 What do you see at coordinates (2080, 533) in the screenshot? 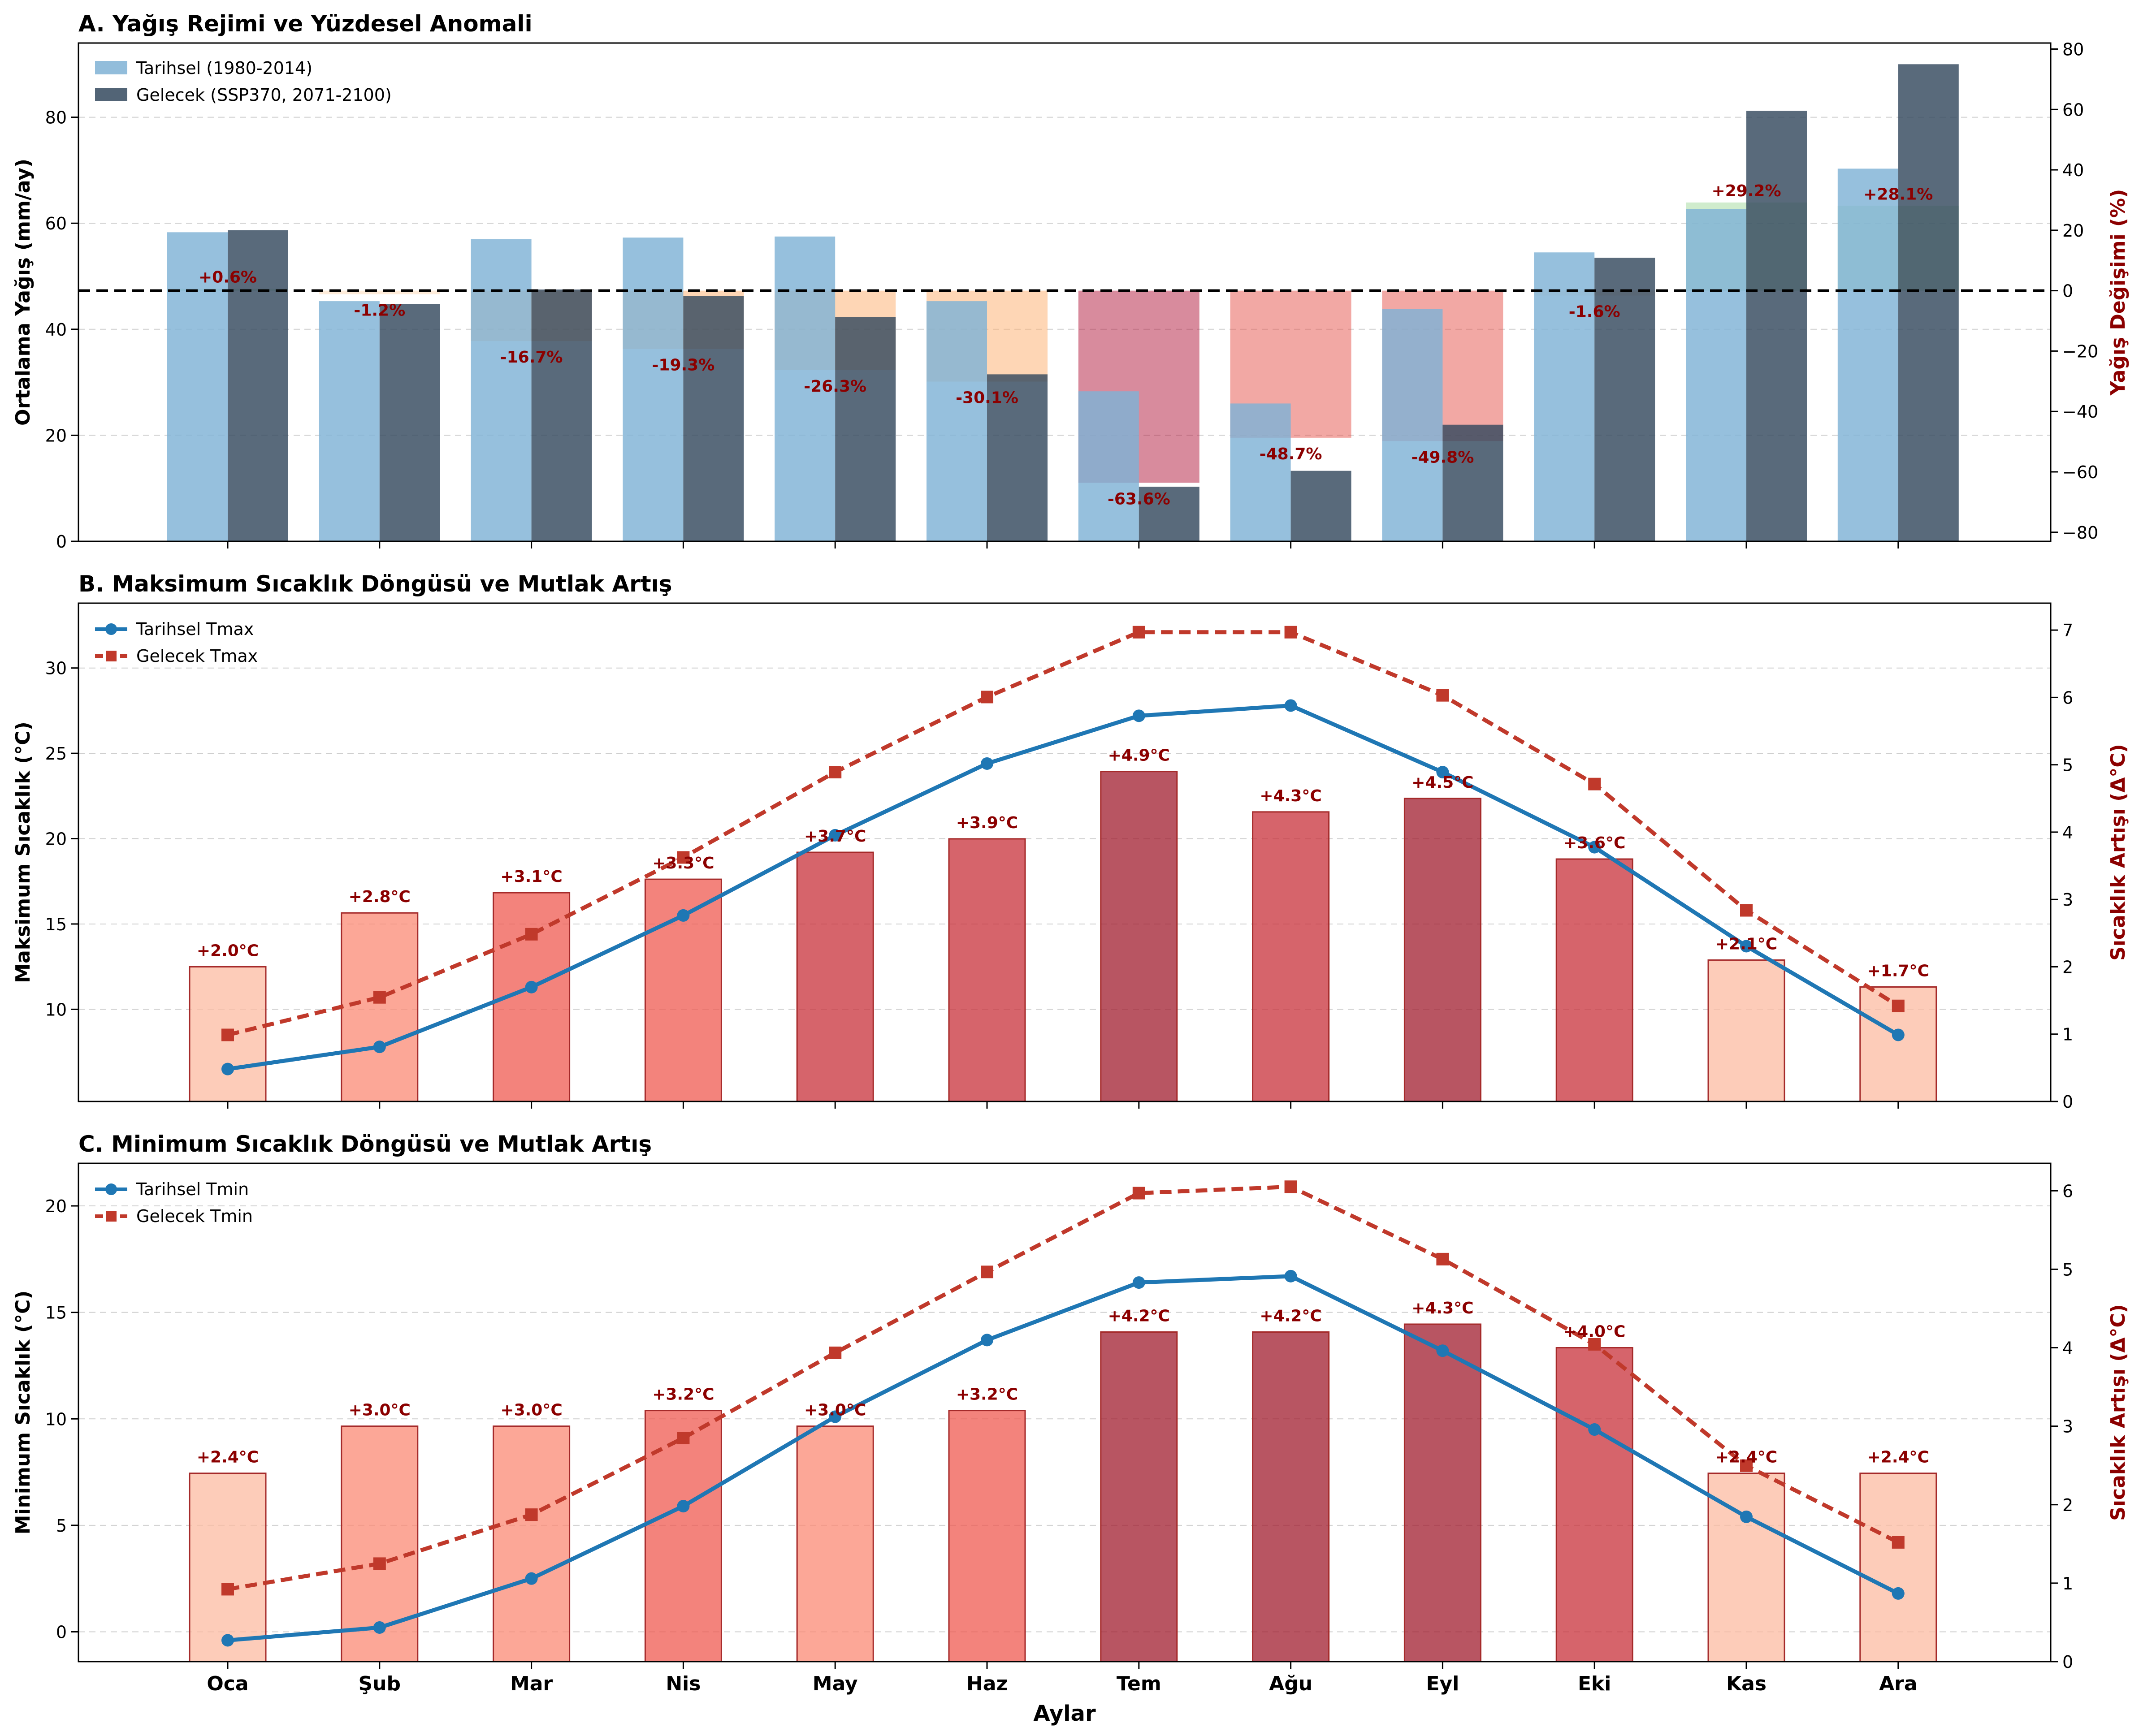
I see `panel-a-right-tick-label: −80` at bounding box center [2080, 533].